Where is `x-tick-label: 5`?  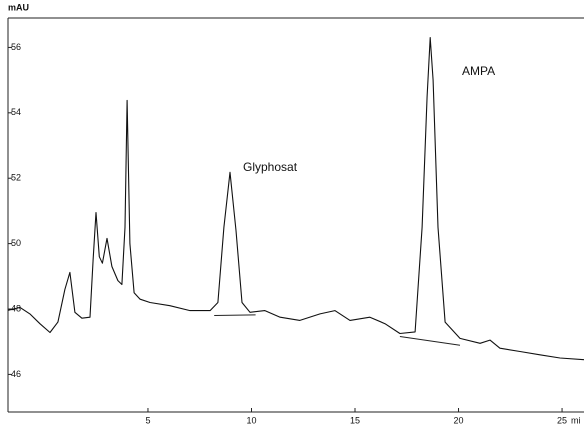 x-tick-label: 5 is located at coordinates (147, 420).